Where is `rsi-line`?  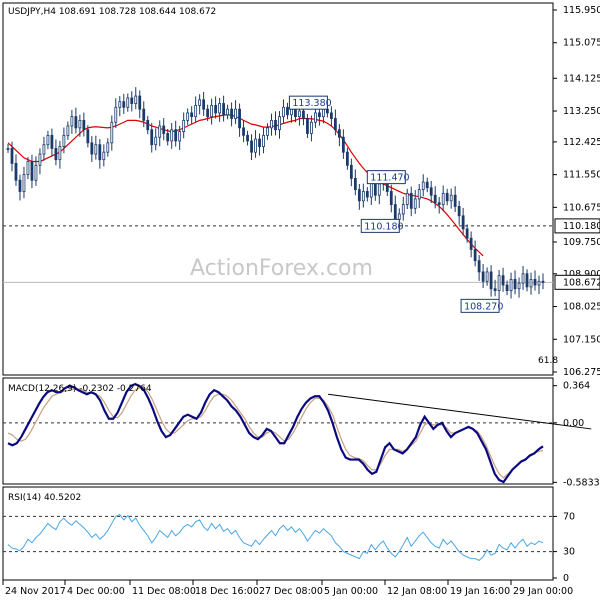 rsi-line is located at coordinates (275, 537).